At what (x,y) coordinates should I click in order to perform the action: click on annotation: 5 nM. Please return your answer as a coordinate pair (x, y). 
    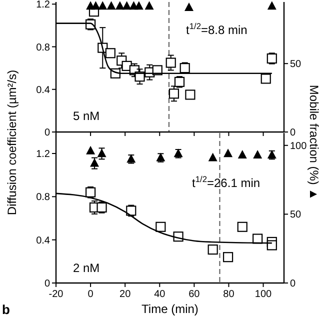
    Looking at the image, I should click on (86, 116).